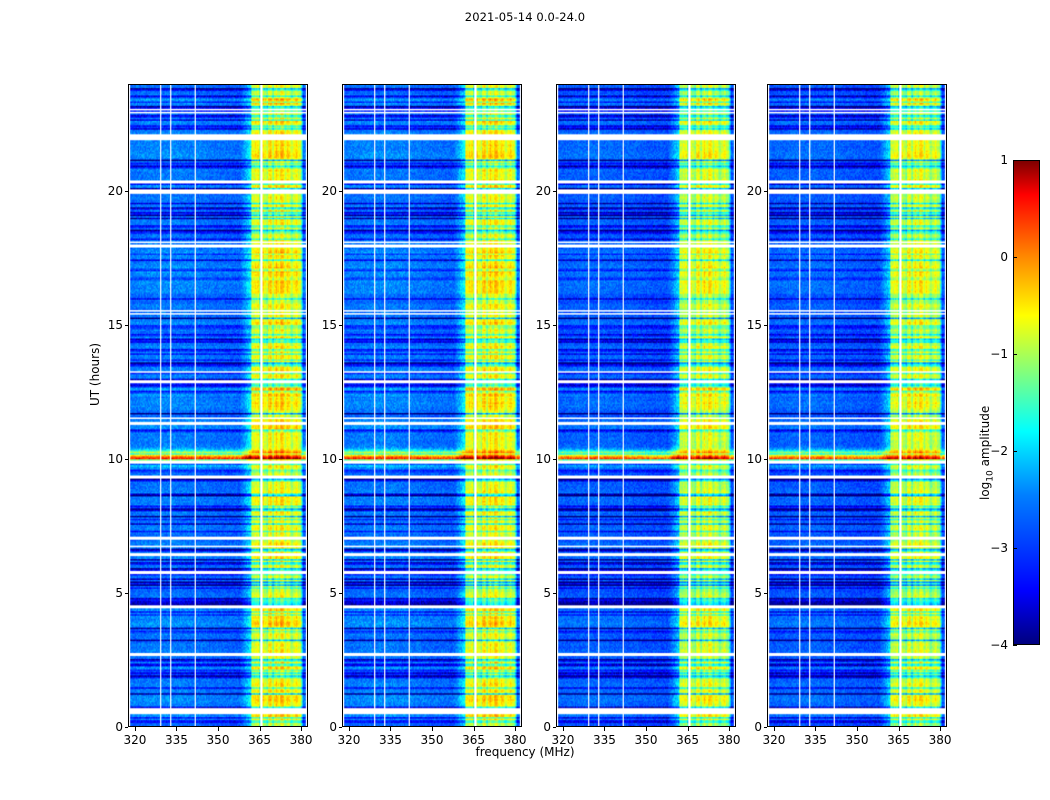 This screenshot has width=1050, height=800. Describe the element at coordinates (758, 593) in the screenshot. I see `y-tick-yx-5: 5` at that location.